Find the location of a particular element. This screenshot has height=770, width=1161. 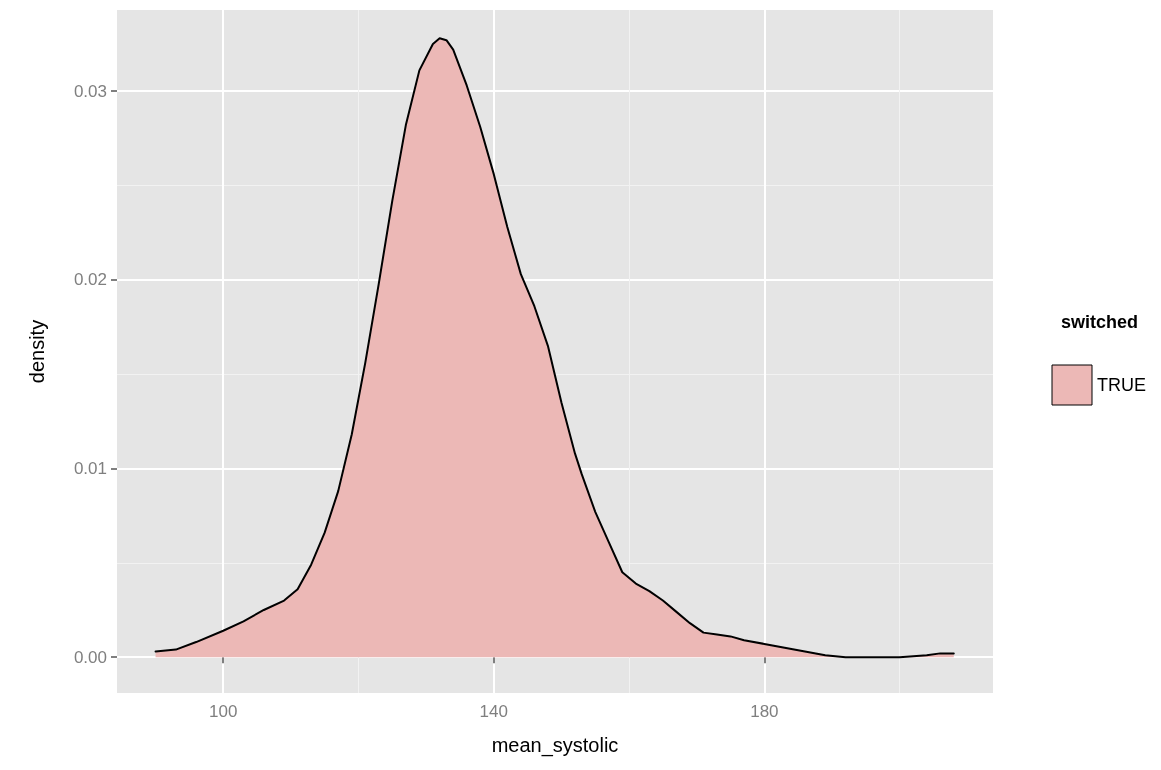

legend-title: switched is located at coordinates (1099, 322).